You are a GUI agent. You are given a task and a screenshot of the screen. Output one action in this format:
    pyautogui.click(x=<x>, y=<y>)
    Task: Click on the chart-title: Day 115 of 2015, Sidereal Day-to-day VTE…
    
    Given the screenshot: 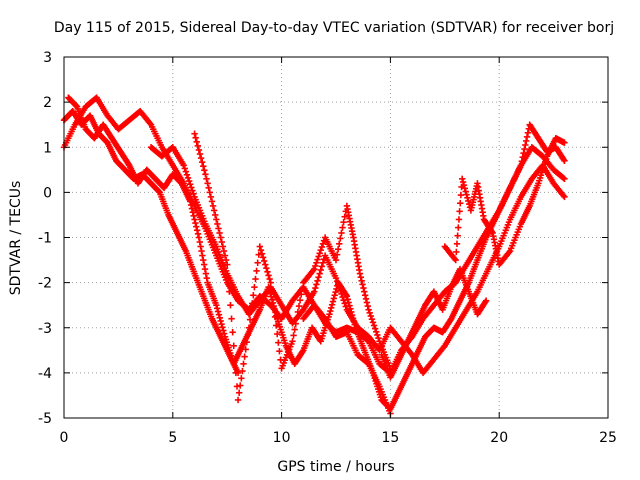 What is the action you would take?
    pyautogui.click(x=334, y=28)
    